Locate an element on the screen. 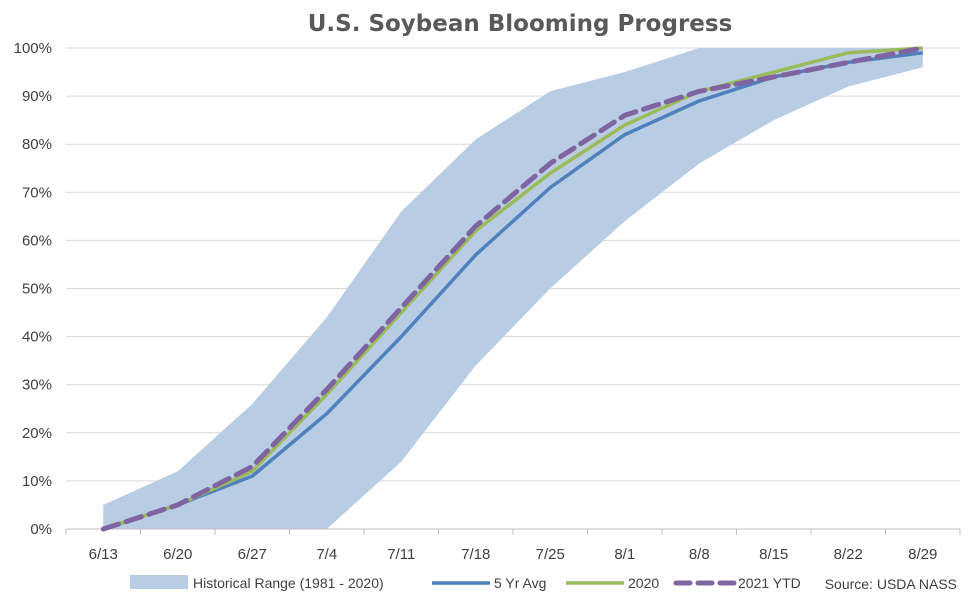 The height and width of the screenshot is (601, 976). x-tick-label: 8/15 is located at coordinates (773, 554).